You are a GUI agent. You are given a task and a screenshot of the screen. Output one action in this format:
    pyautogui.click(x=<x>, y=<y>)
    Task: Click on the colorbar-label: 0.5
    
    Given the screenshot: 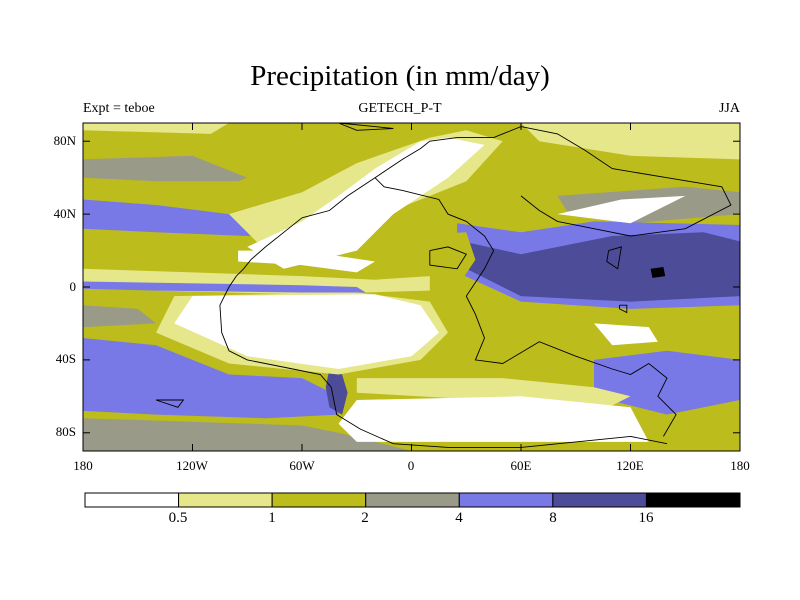 What is the action you would take?
    pyautogui.click(x=178, y=518)
    